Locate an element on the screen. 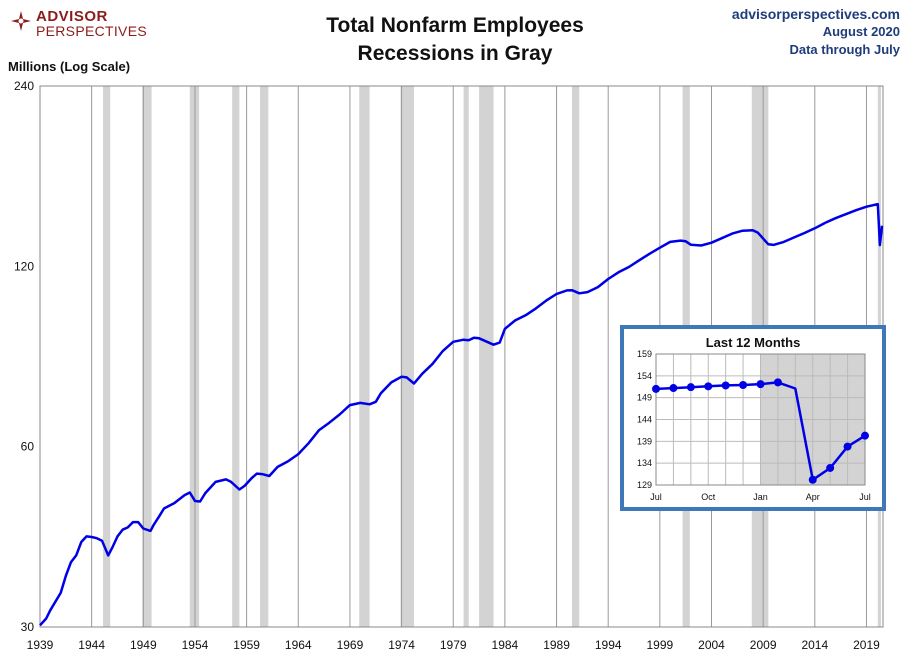  x-tick-label: 1999 is located at coordinates (660, 645).